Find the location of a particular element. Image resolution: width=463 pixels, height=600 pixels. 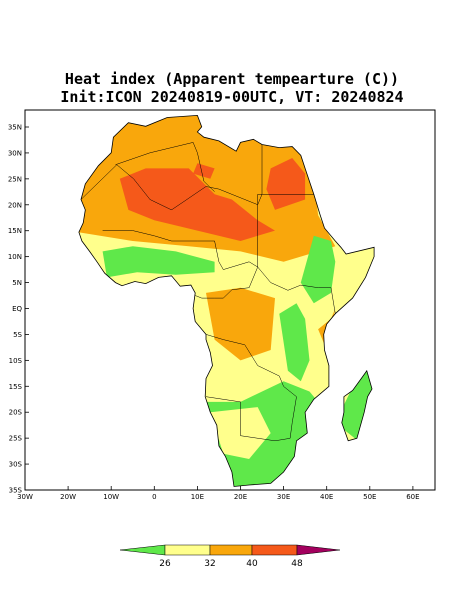

zone-congo-hot is located at coordinates (240, 324).